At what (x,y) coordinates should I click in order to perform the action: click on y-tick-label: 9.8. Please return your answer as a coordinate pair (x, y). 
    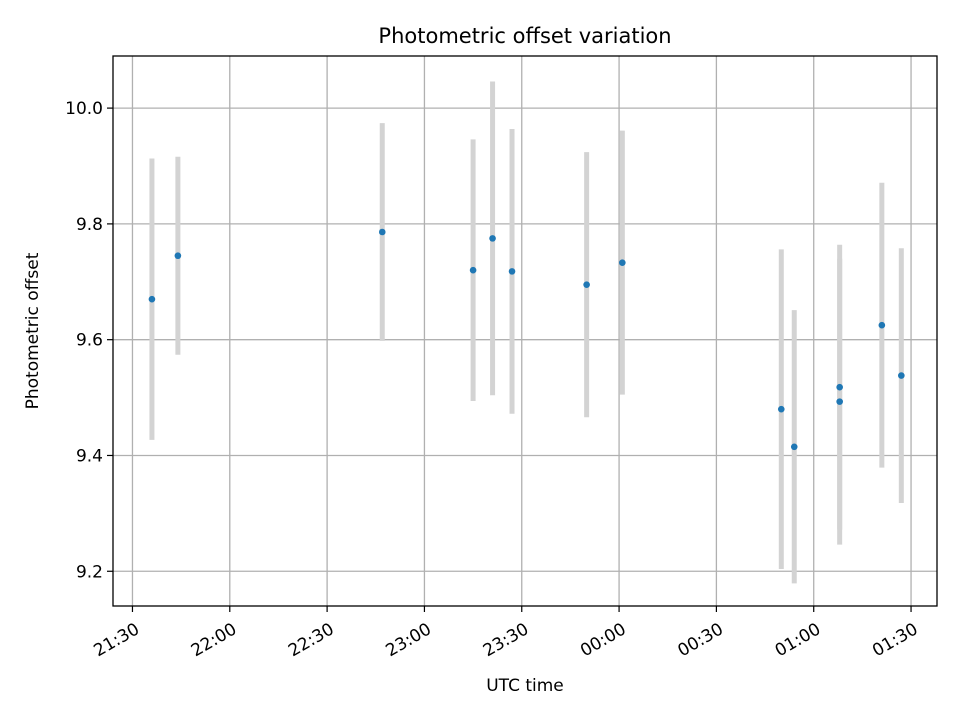
    Looking at the image, I should click on (89, 225).